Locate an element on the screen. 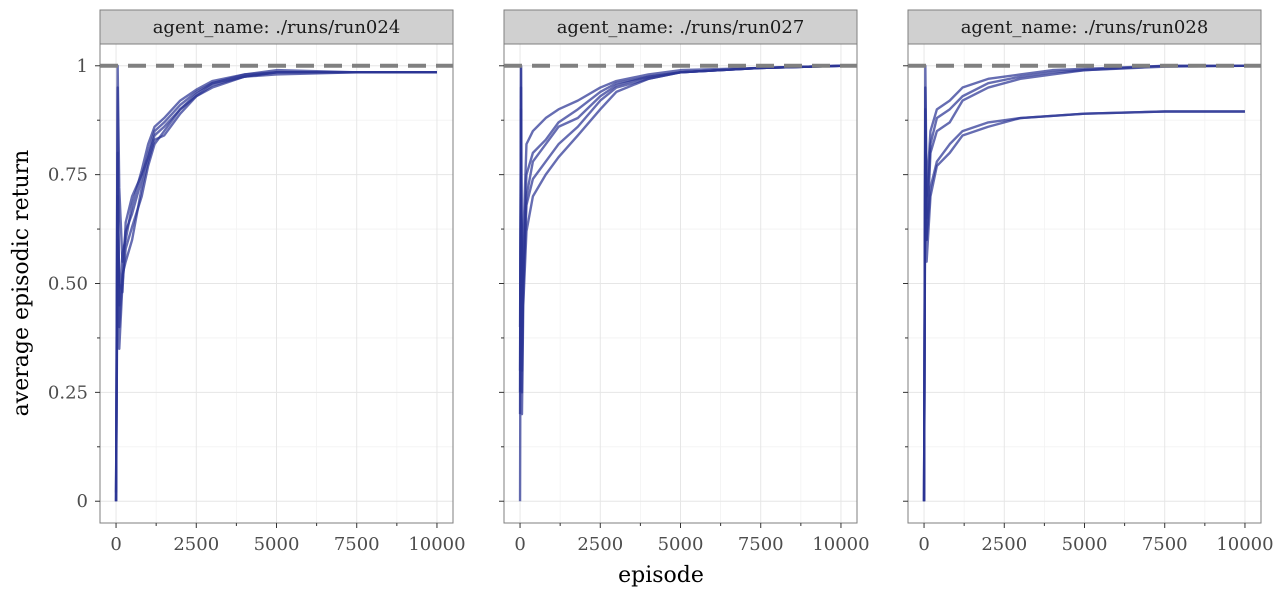  facet-label: agent_name: ./runs/run024 is located at coordinates (277, 27).